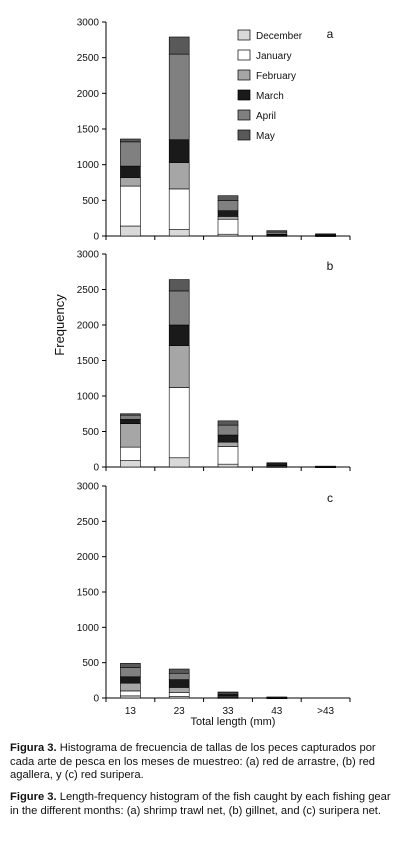 The height and width of the screenshot is (843, 402). Describe the element at coordinates (270, 96) in the screenshot. I see `legend-label-march: March` at that location.